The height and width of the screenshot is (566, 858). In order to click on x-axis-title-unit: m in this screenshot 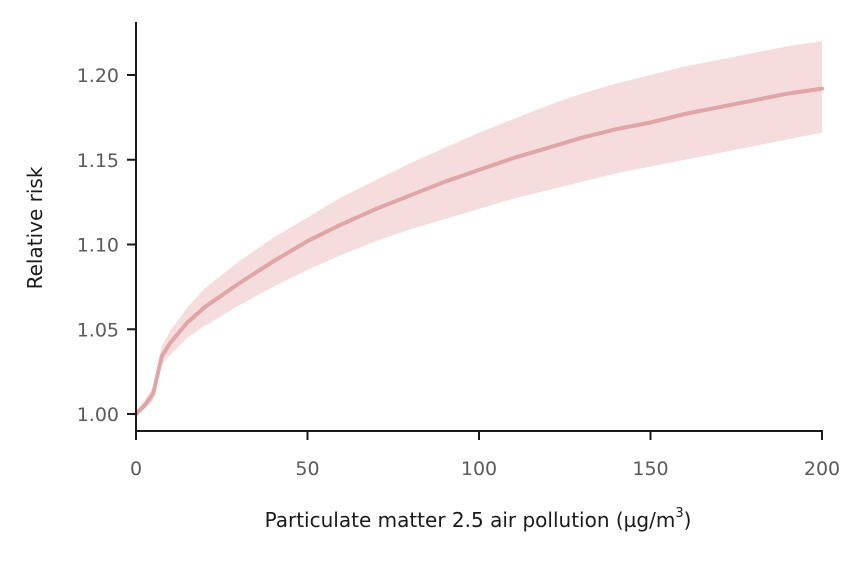, I will do `click(665, 520)`.